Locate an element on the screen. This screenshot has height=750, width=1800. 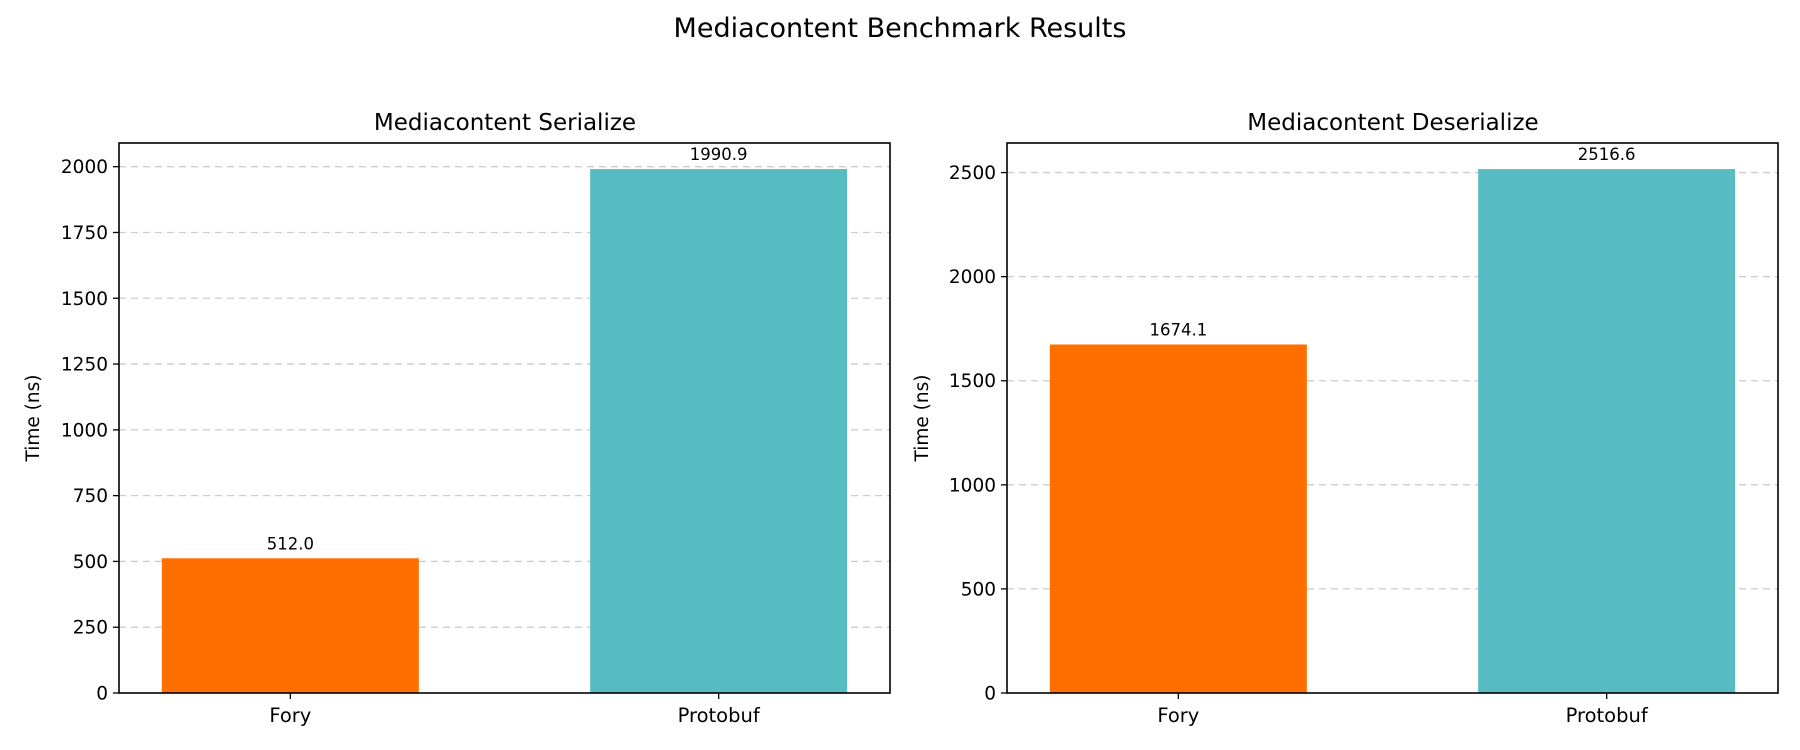
serialize-value-labels: 512.0 1990.9 is located at coordinates (507, 349).